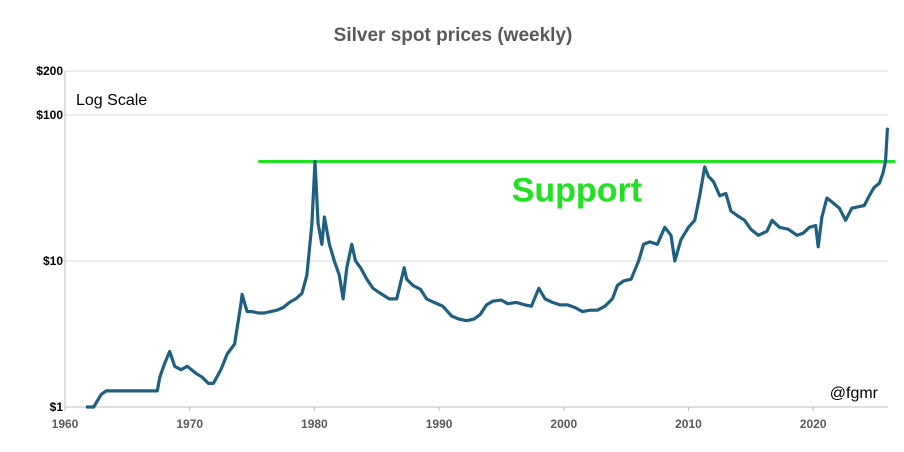 This screenshot has height=452, width=904. I want to click on y-tick-label: $200, so click(49, 71).